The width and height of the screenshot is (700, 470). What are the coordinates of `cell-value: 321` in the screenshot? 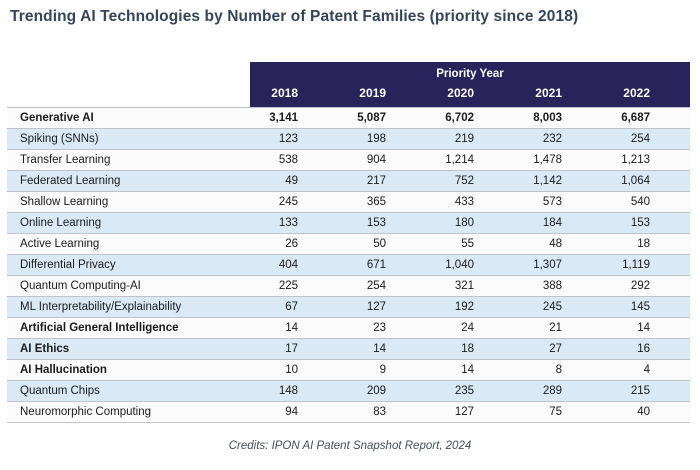 It's located at (464, 286).